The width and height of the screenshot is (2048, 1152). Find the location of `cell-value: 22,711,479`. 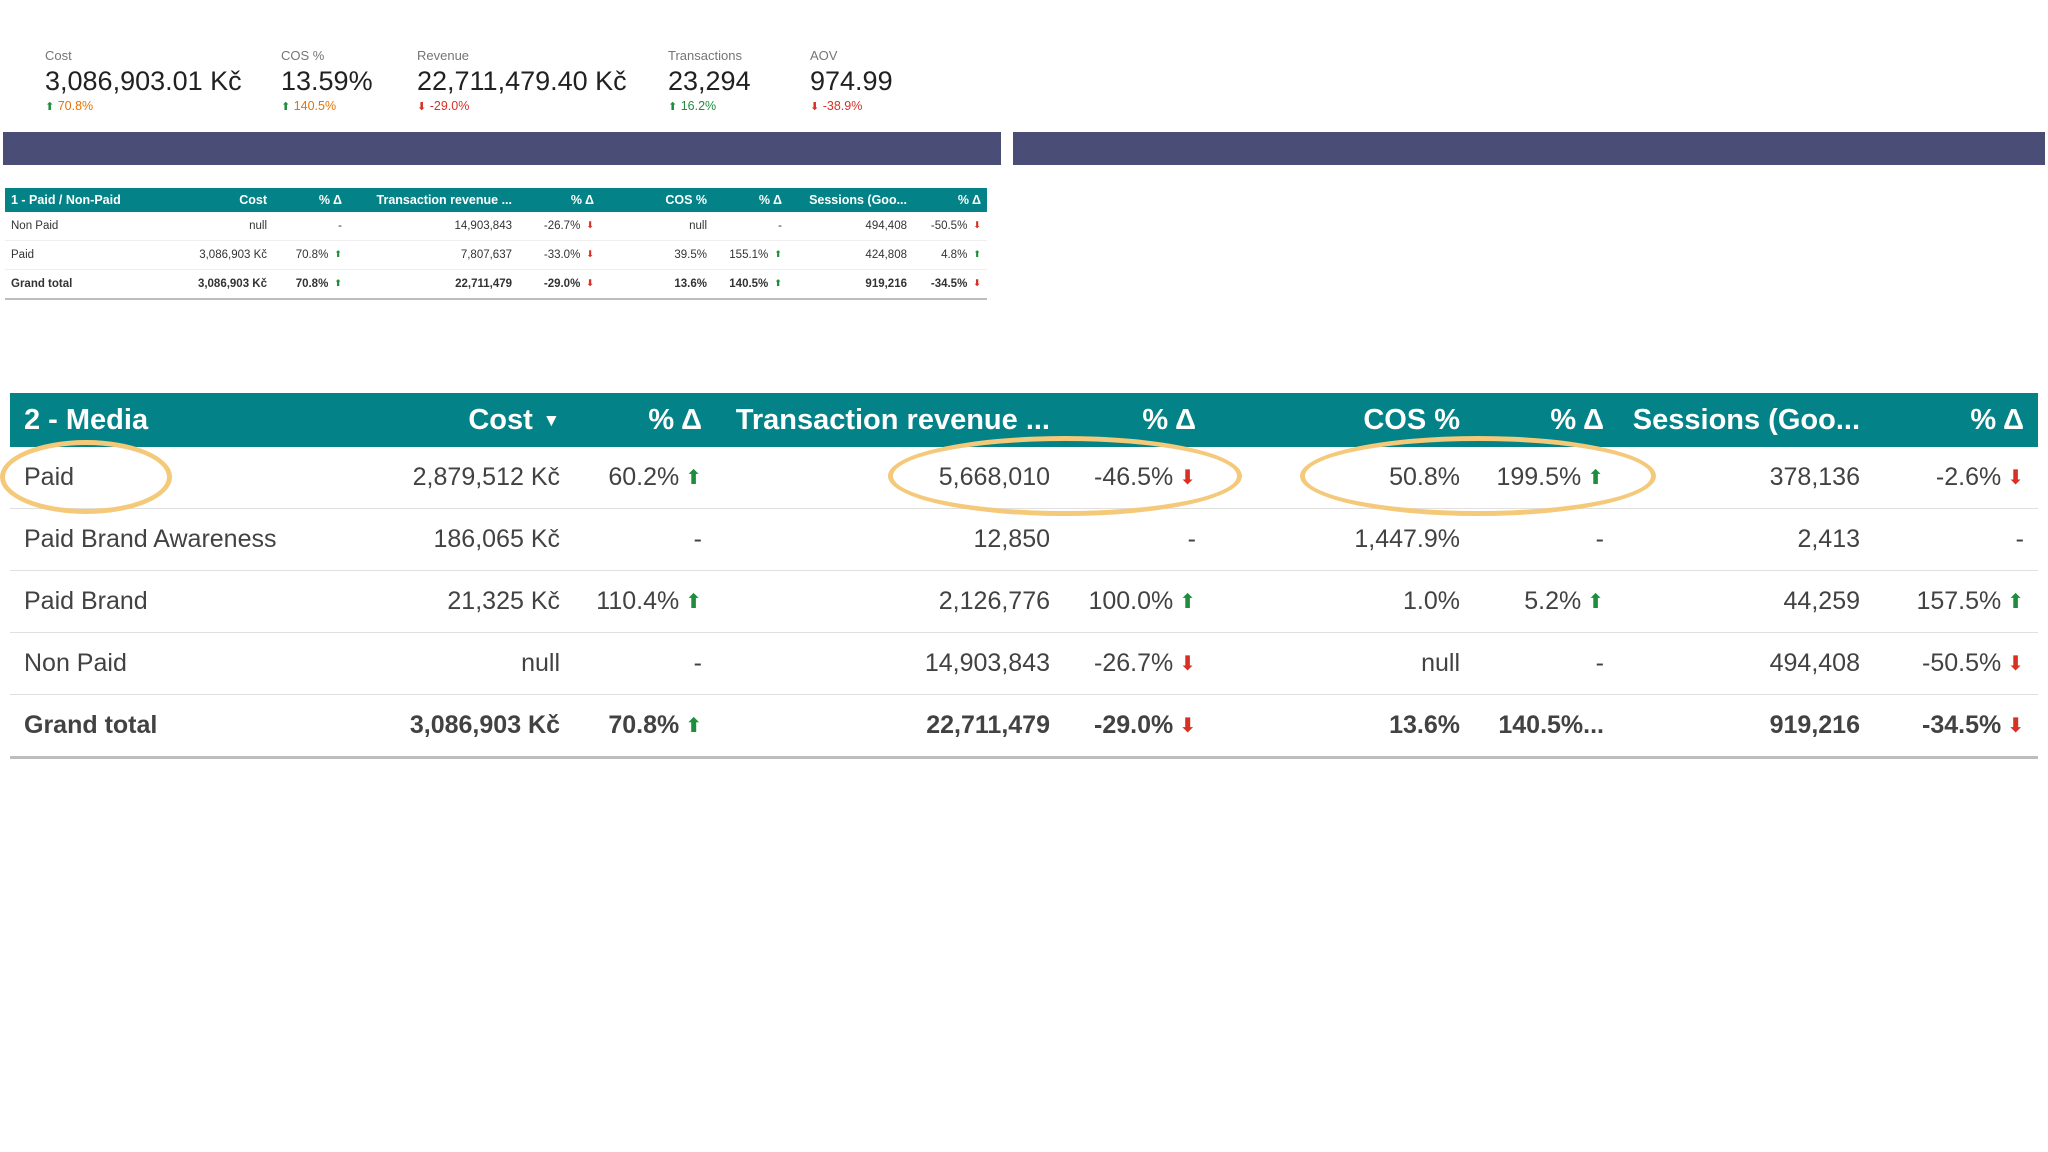

cell-value: 22,711,479 is located at coordinates (988, 725).